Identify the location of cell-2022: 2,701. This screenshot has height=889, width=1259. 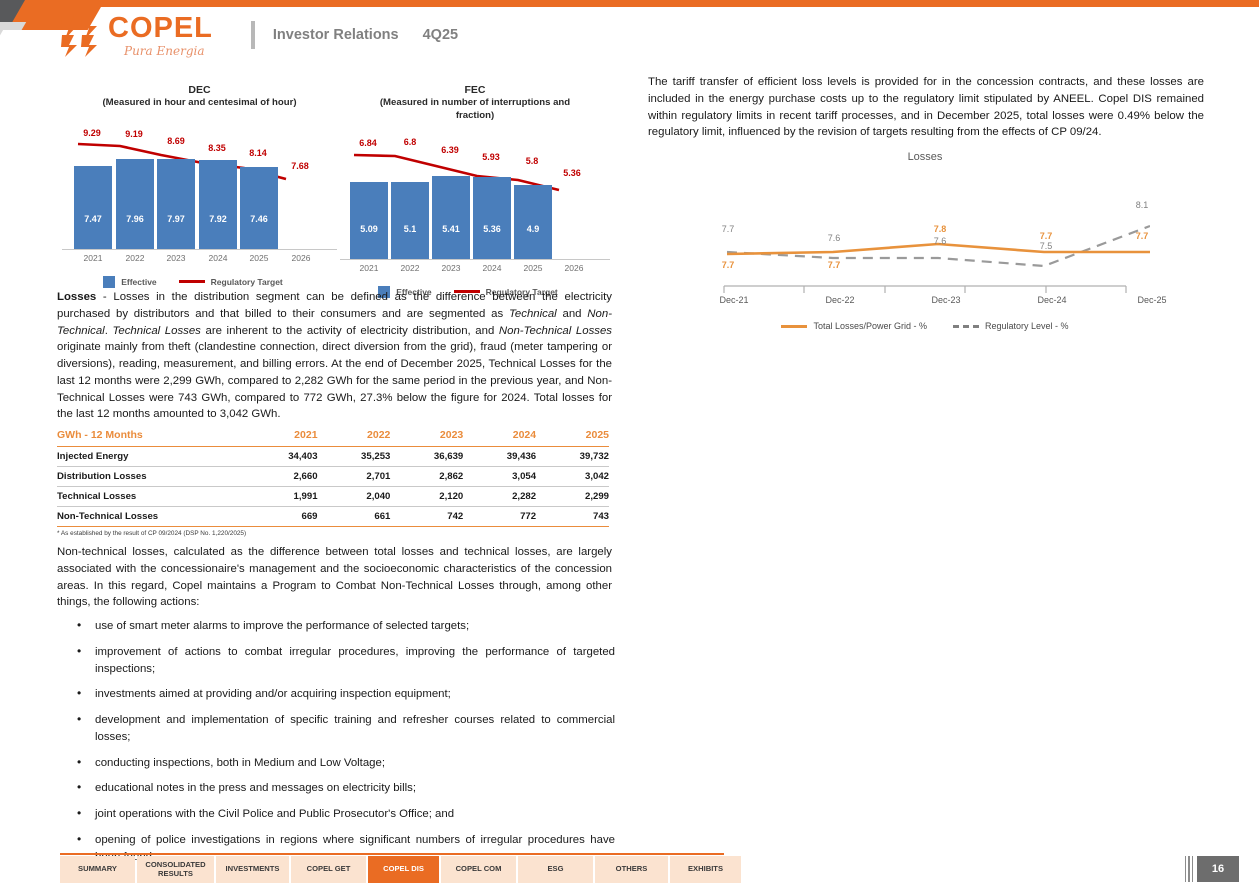
(354, 476).